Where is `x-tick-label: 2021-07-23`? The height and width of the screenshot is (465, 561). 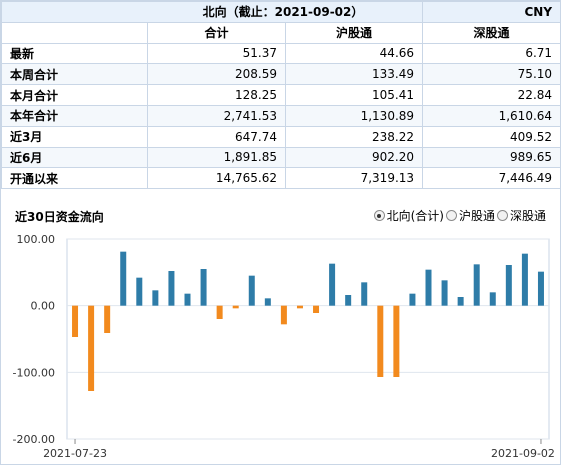 x-tick-label: 2021-07-23 is located at coordinates (75, 453).